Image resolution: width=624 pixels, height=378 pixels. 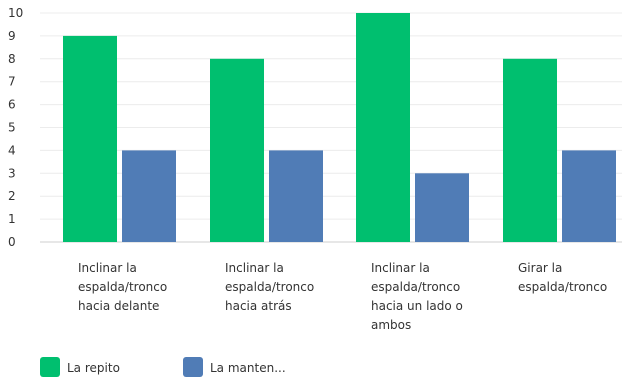 I want to click on y-axis-ticks: 0 1 2 3 4 5 6 7 8 9 10, so click(x=15, y=127).